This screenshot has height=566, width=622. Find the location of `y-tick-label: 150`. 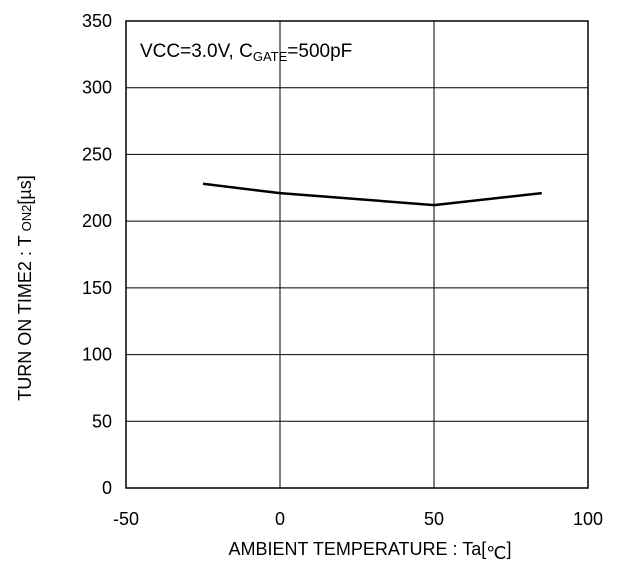

y-tick-label: 150 is located at coordinates (97, 288).